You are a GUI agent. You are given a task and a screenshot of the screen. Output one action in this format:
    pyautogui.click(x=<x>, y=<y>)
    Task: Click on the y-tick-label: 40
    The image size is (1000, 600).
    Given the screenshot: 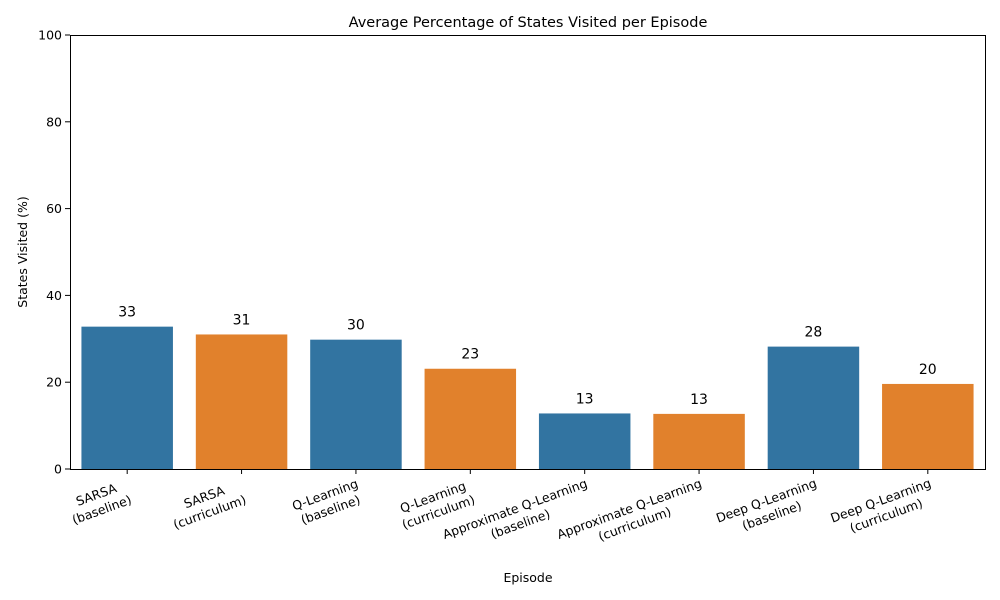 What is the action you would take?
    pyautogui.click(x=54, y=295)
    